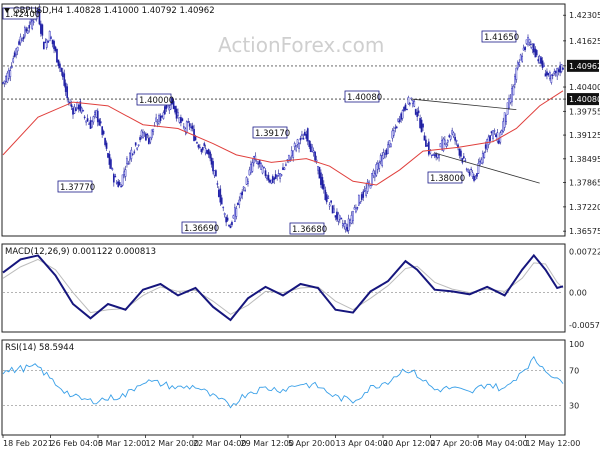  I want to click on price-tick-label: 1.40400, so click(584, 87).